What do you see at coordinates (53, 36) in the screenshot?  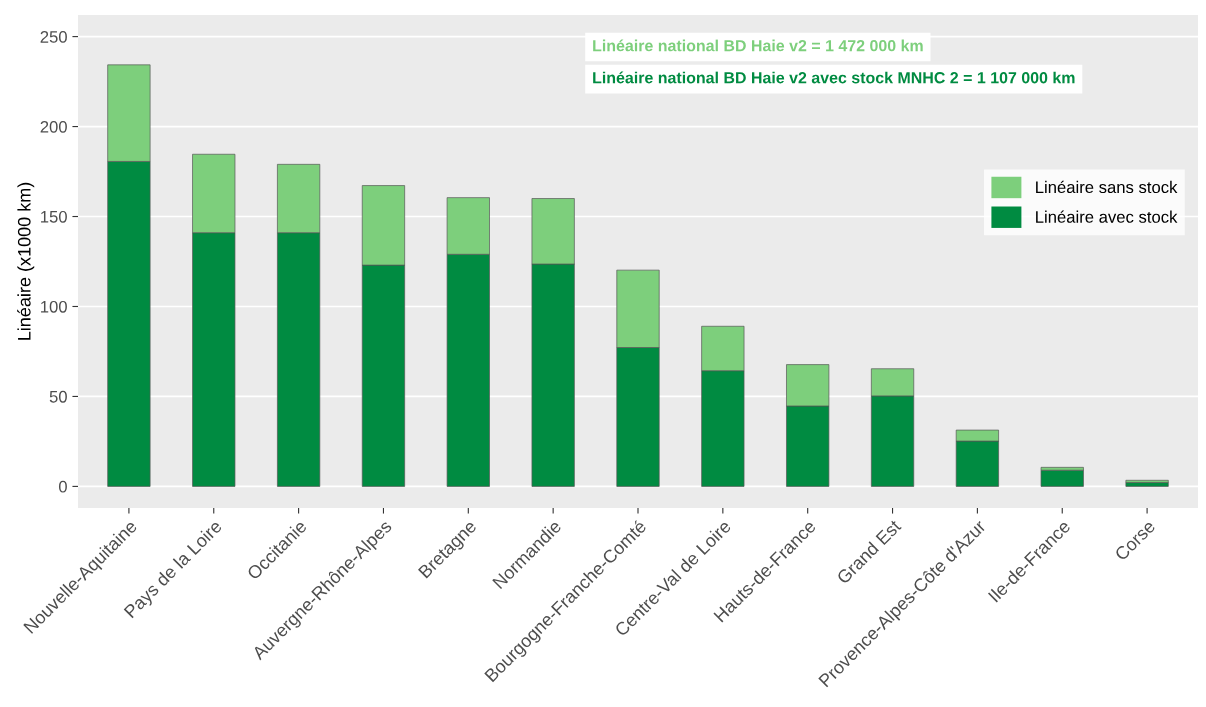 I see `y-tick-label: 250` at bounding box center [53, 36].